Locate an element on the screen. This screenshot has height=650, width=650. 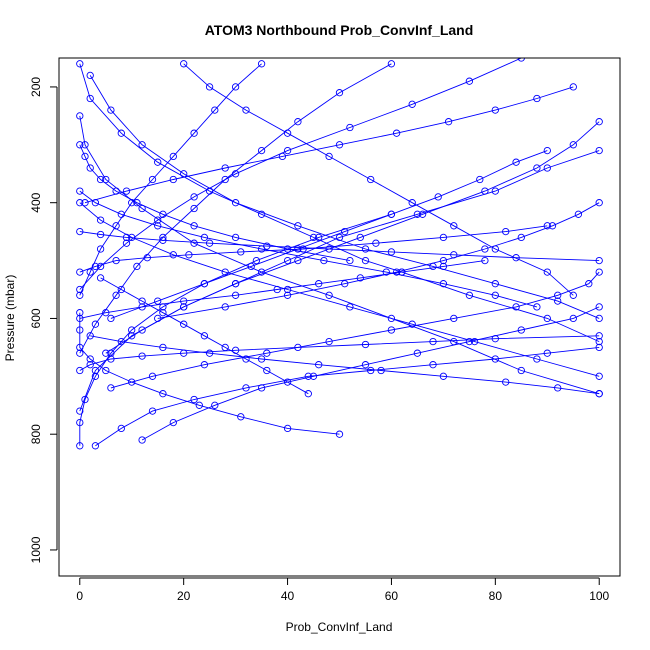
y-tick-label: 200 is located at coordinates (36, 87).